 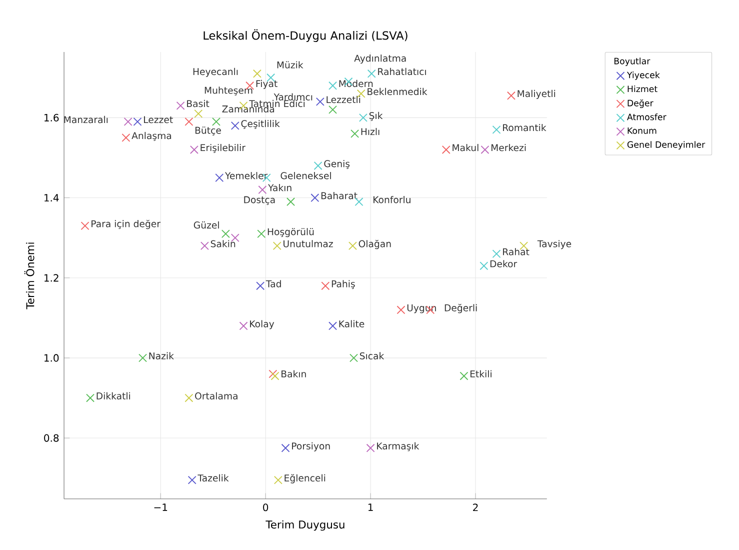 What do you see at coordinates (126, 225) in the screenshot?
I see `annotation: Para için değer` at bounding box center [126, 225].